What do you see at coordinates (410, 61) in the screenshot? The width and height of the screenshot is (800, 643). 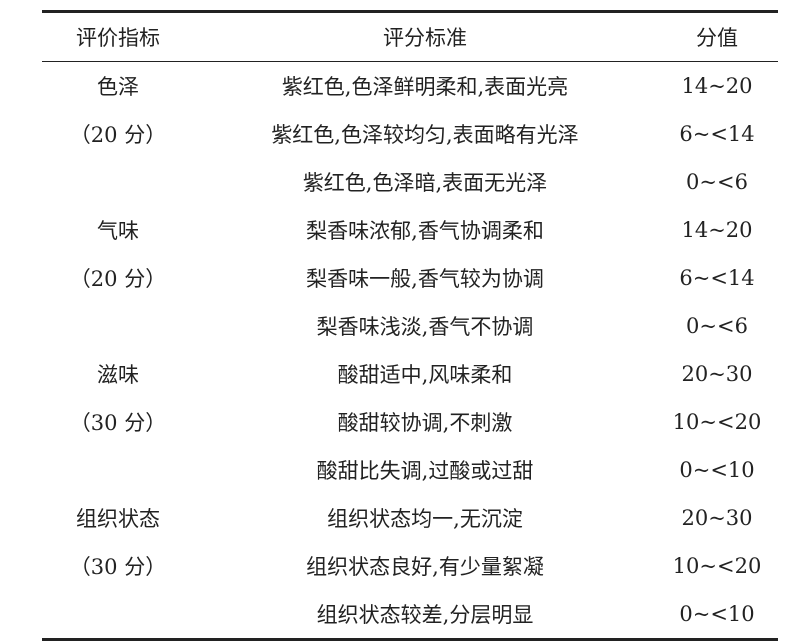 I see `header-rule` at bounding box center [410, 61].